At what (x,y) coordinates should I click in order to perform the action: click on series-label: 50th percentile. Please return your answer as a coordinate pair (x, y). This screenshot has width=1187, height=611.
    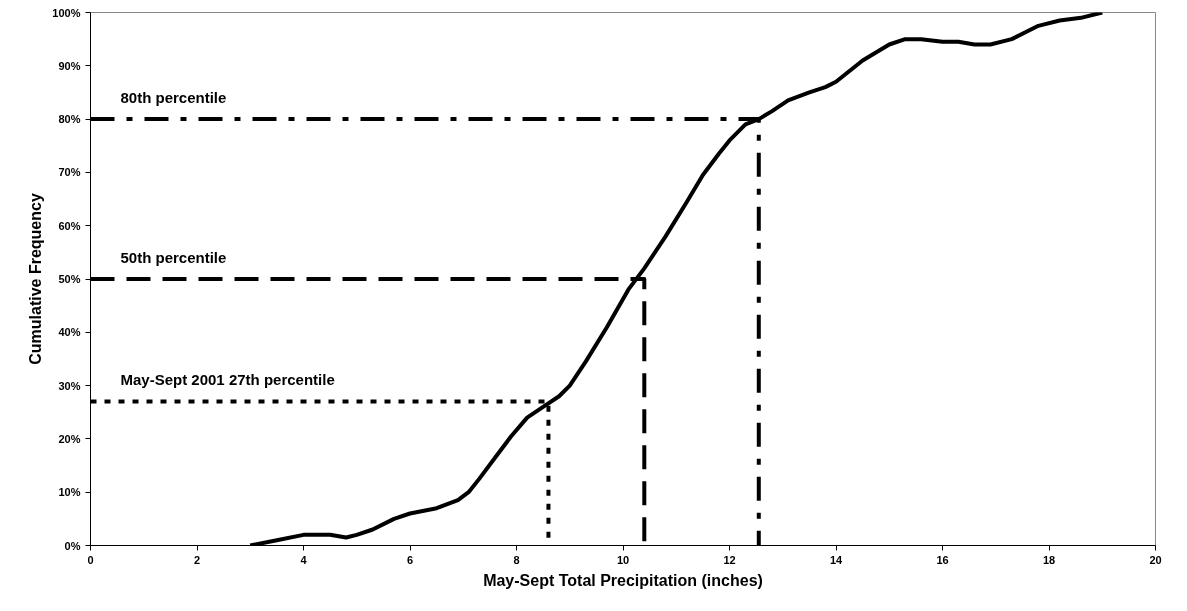
    Looking at the image, I should click on (173, 257).